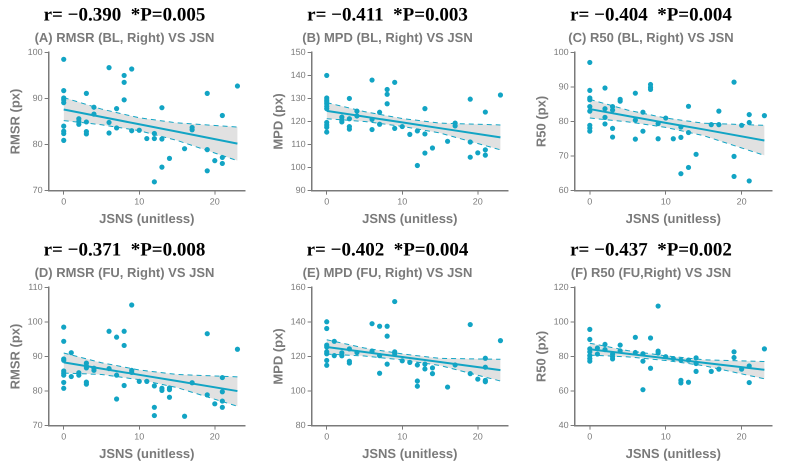 The width and height of the screenshot is (790, 471). I want to click on y-tick-label: 40, so click(563, 425).